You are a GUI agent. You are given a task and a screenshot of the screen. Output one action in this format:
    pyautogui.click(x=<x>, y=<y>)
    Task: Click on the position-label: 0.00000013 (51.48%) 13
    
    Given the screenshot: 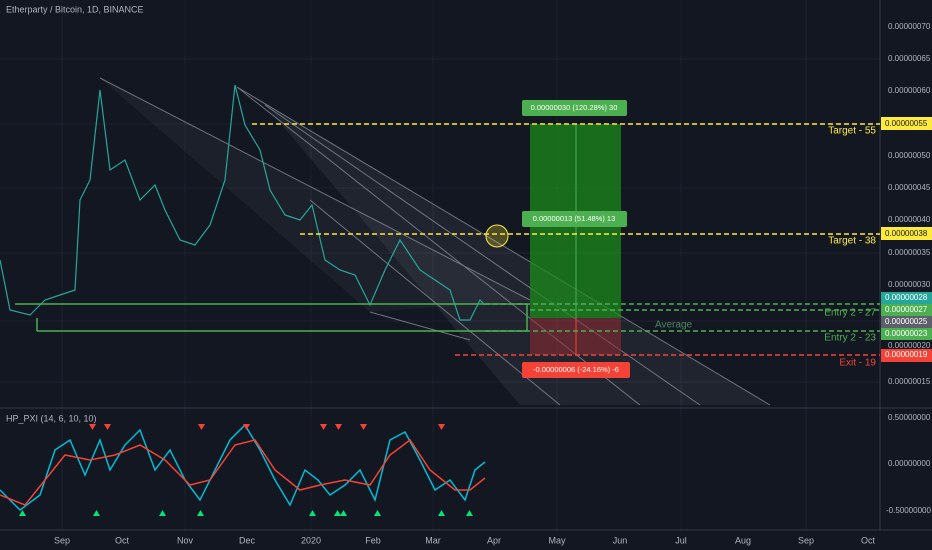 What is the action you would take?
    pyautogui.click(x=574, y=218)
    